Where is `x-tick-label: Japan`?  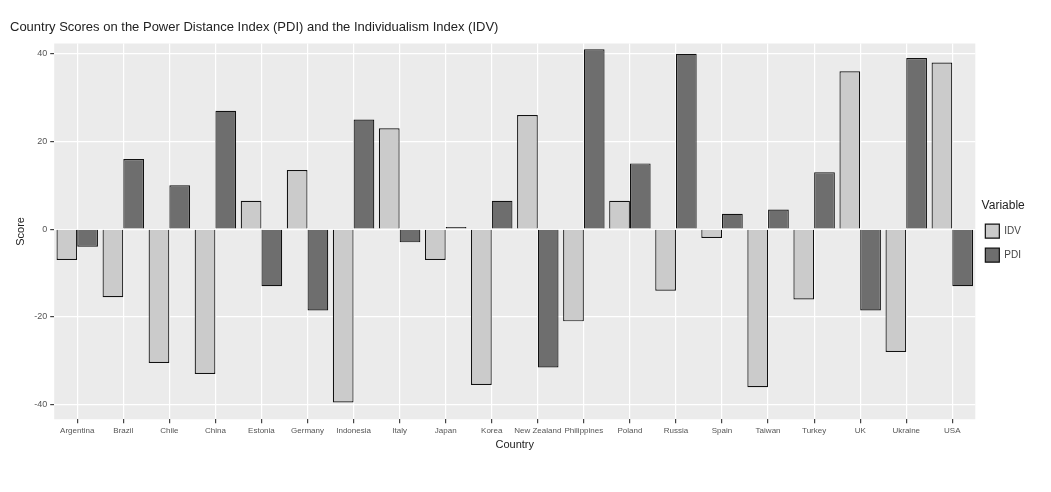 x-tick-label: Japan is located at coordinates (445, 431).